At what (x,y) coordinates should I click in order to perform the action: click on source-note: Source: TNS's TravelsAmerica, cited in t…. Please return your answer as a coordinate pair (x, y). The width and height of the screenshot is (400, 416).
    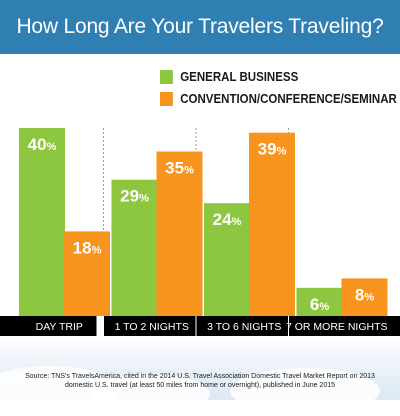
    Looking at the image, I should click on (200, 381).